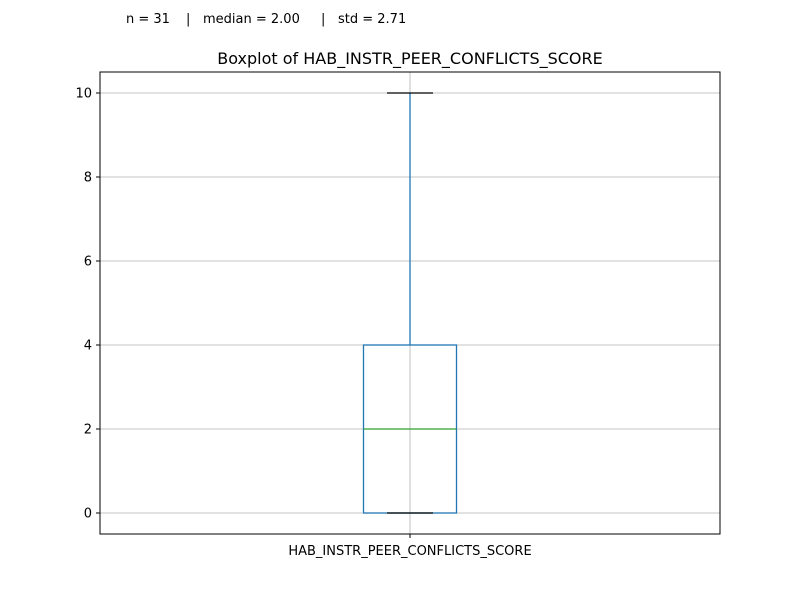 The height and width of the screenshot is (600, 800). Describe the element at coordinates (88, 178) in the screenshot. I see `y-tick-label-8: 8` at that location.